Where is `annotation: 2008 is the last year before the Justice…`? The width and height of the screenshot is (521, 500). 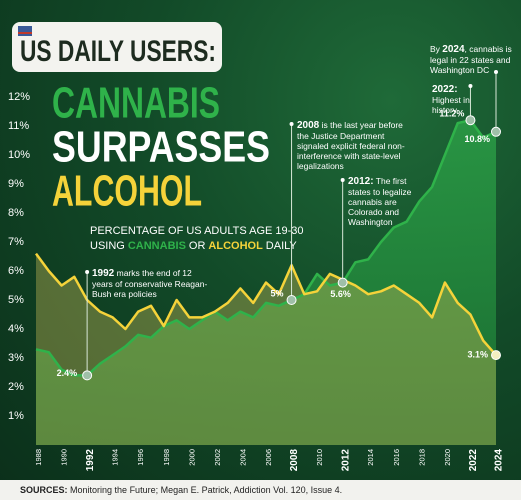 annotation: 2008 is the last year before the Justice… is located at coordinates (356, 145).